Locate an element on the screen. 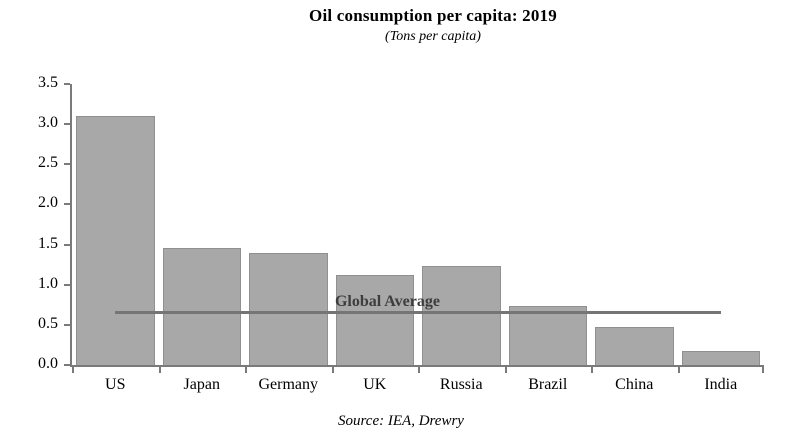  bar-us is located at coordinates (115, 240).